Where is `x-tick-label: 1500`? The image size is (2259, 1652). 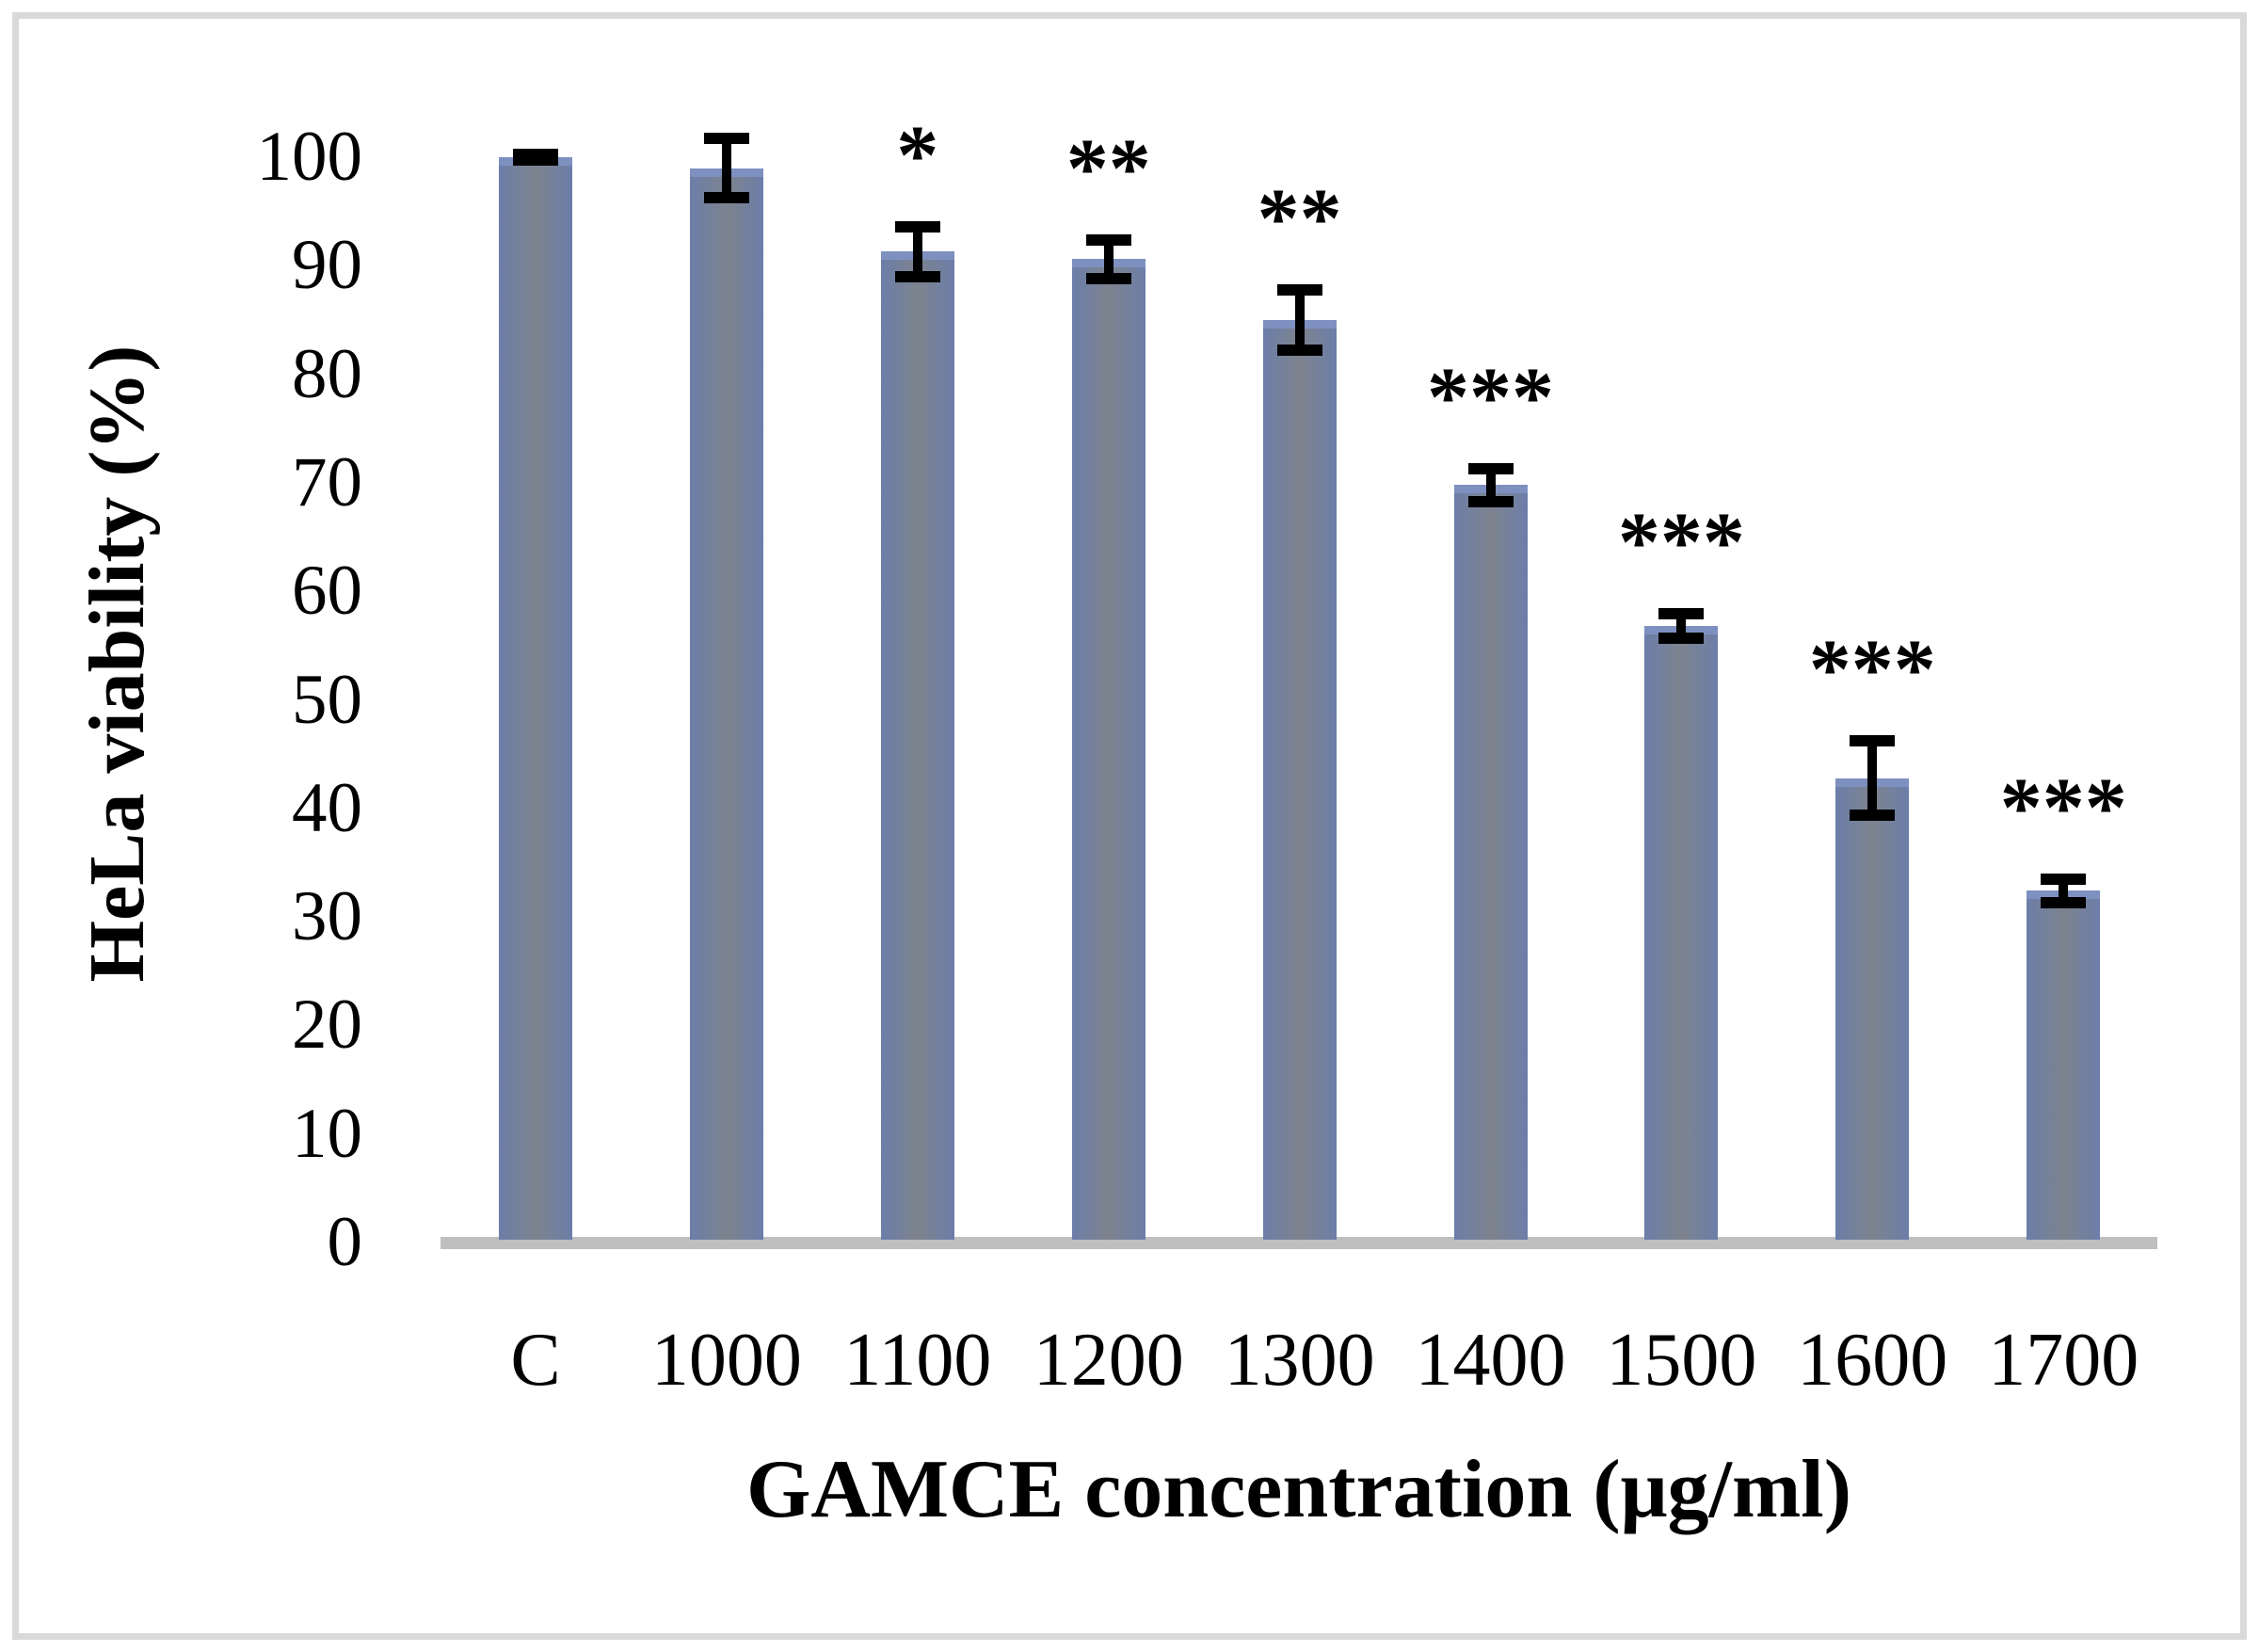
x-tick-label: 1500 is located at coordinates (1681, 1360).